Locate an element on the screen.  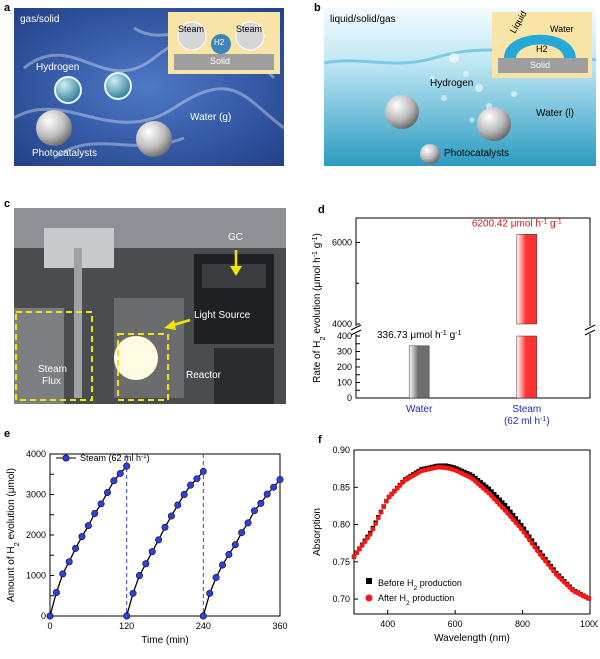
panel-c-gc-label: GC is located at coordinates (235, 237).